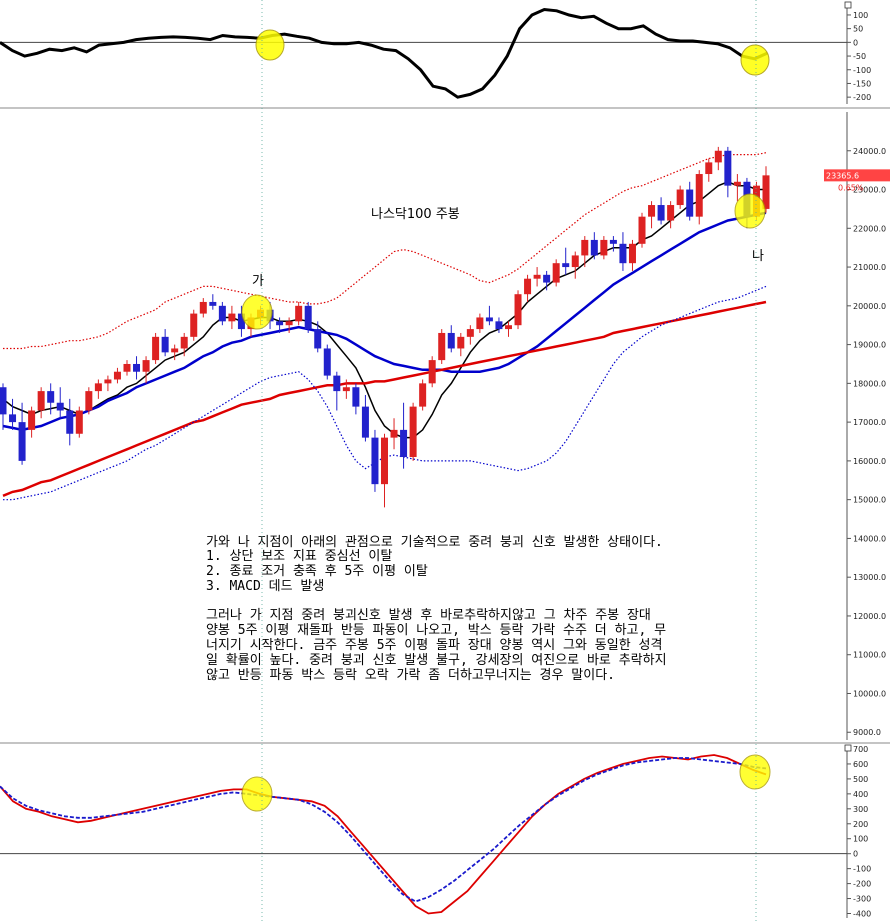 Image resolution: width=890 pixels, height=922 pixels. I want to click on top-oscillator-panel: 100 50 0 -50 -100 -150 -200, so click(435, 54).